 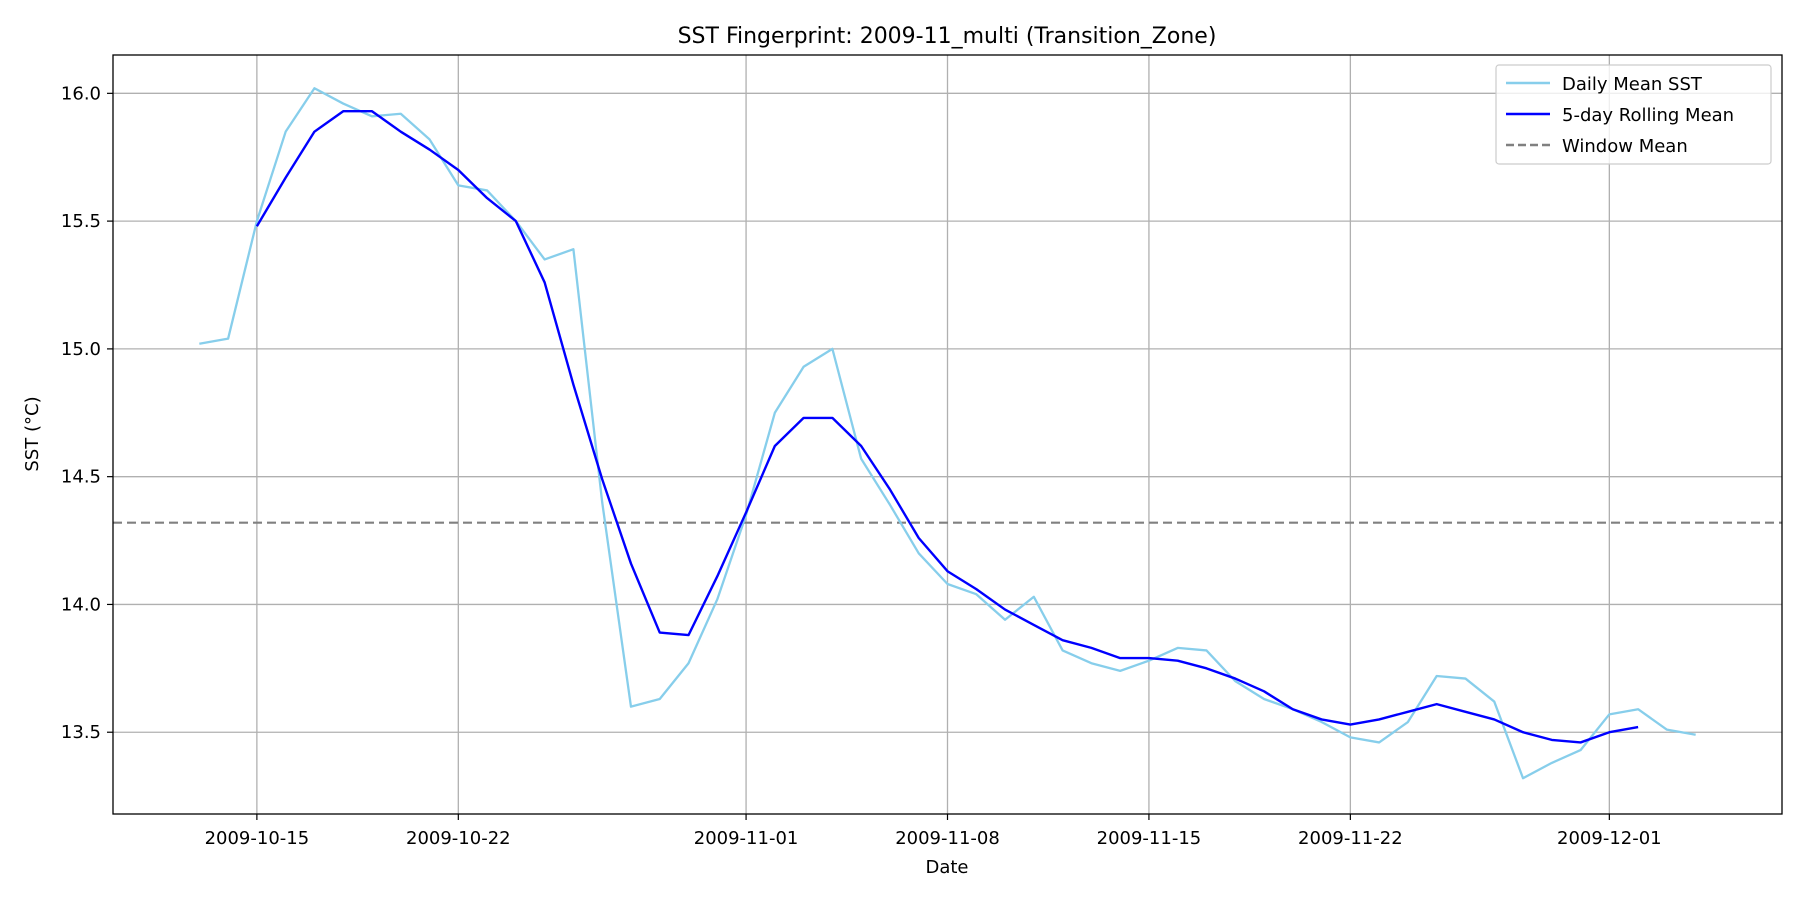 I want to click on y-tick-label: 13.5, so click(x=81, y=732).